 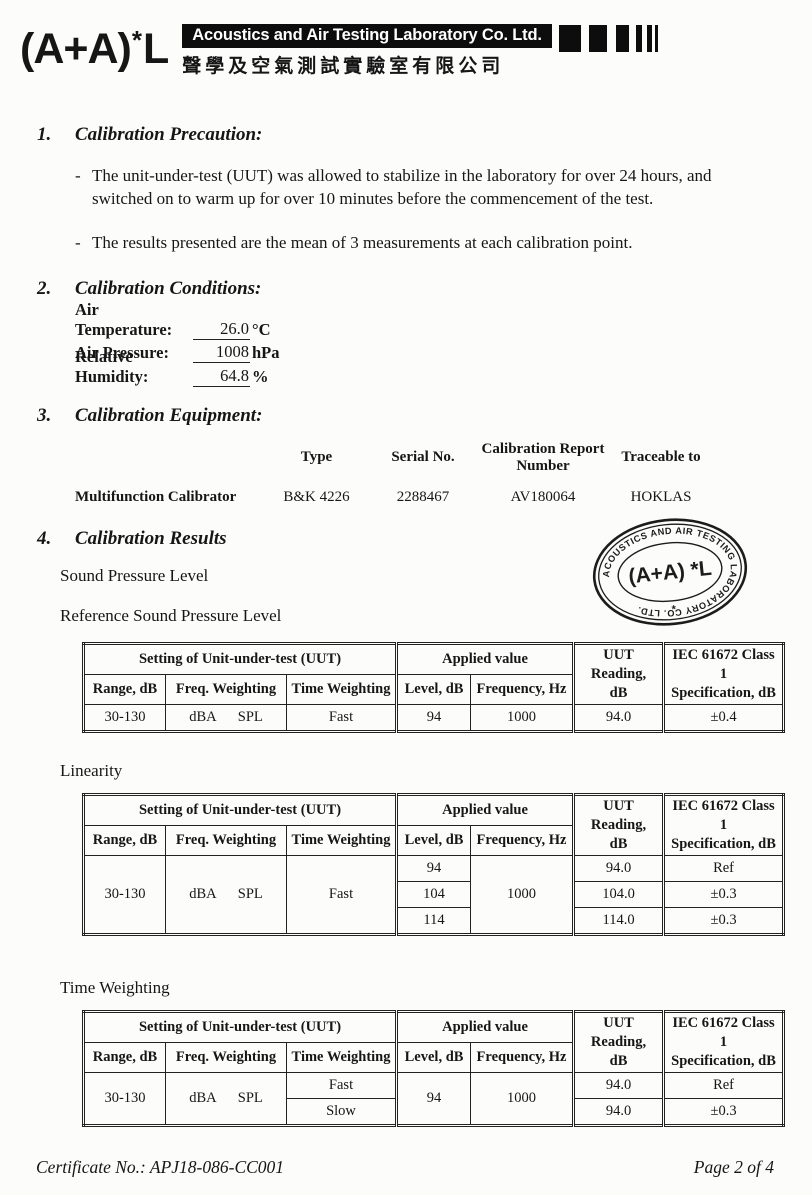 I want to click on table-cell: Slow, so click(x=341, y=1111).